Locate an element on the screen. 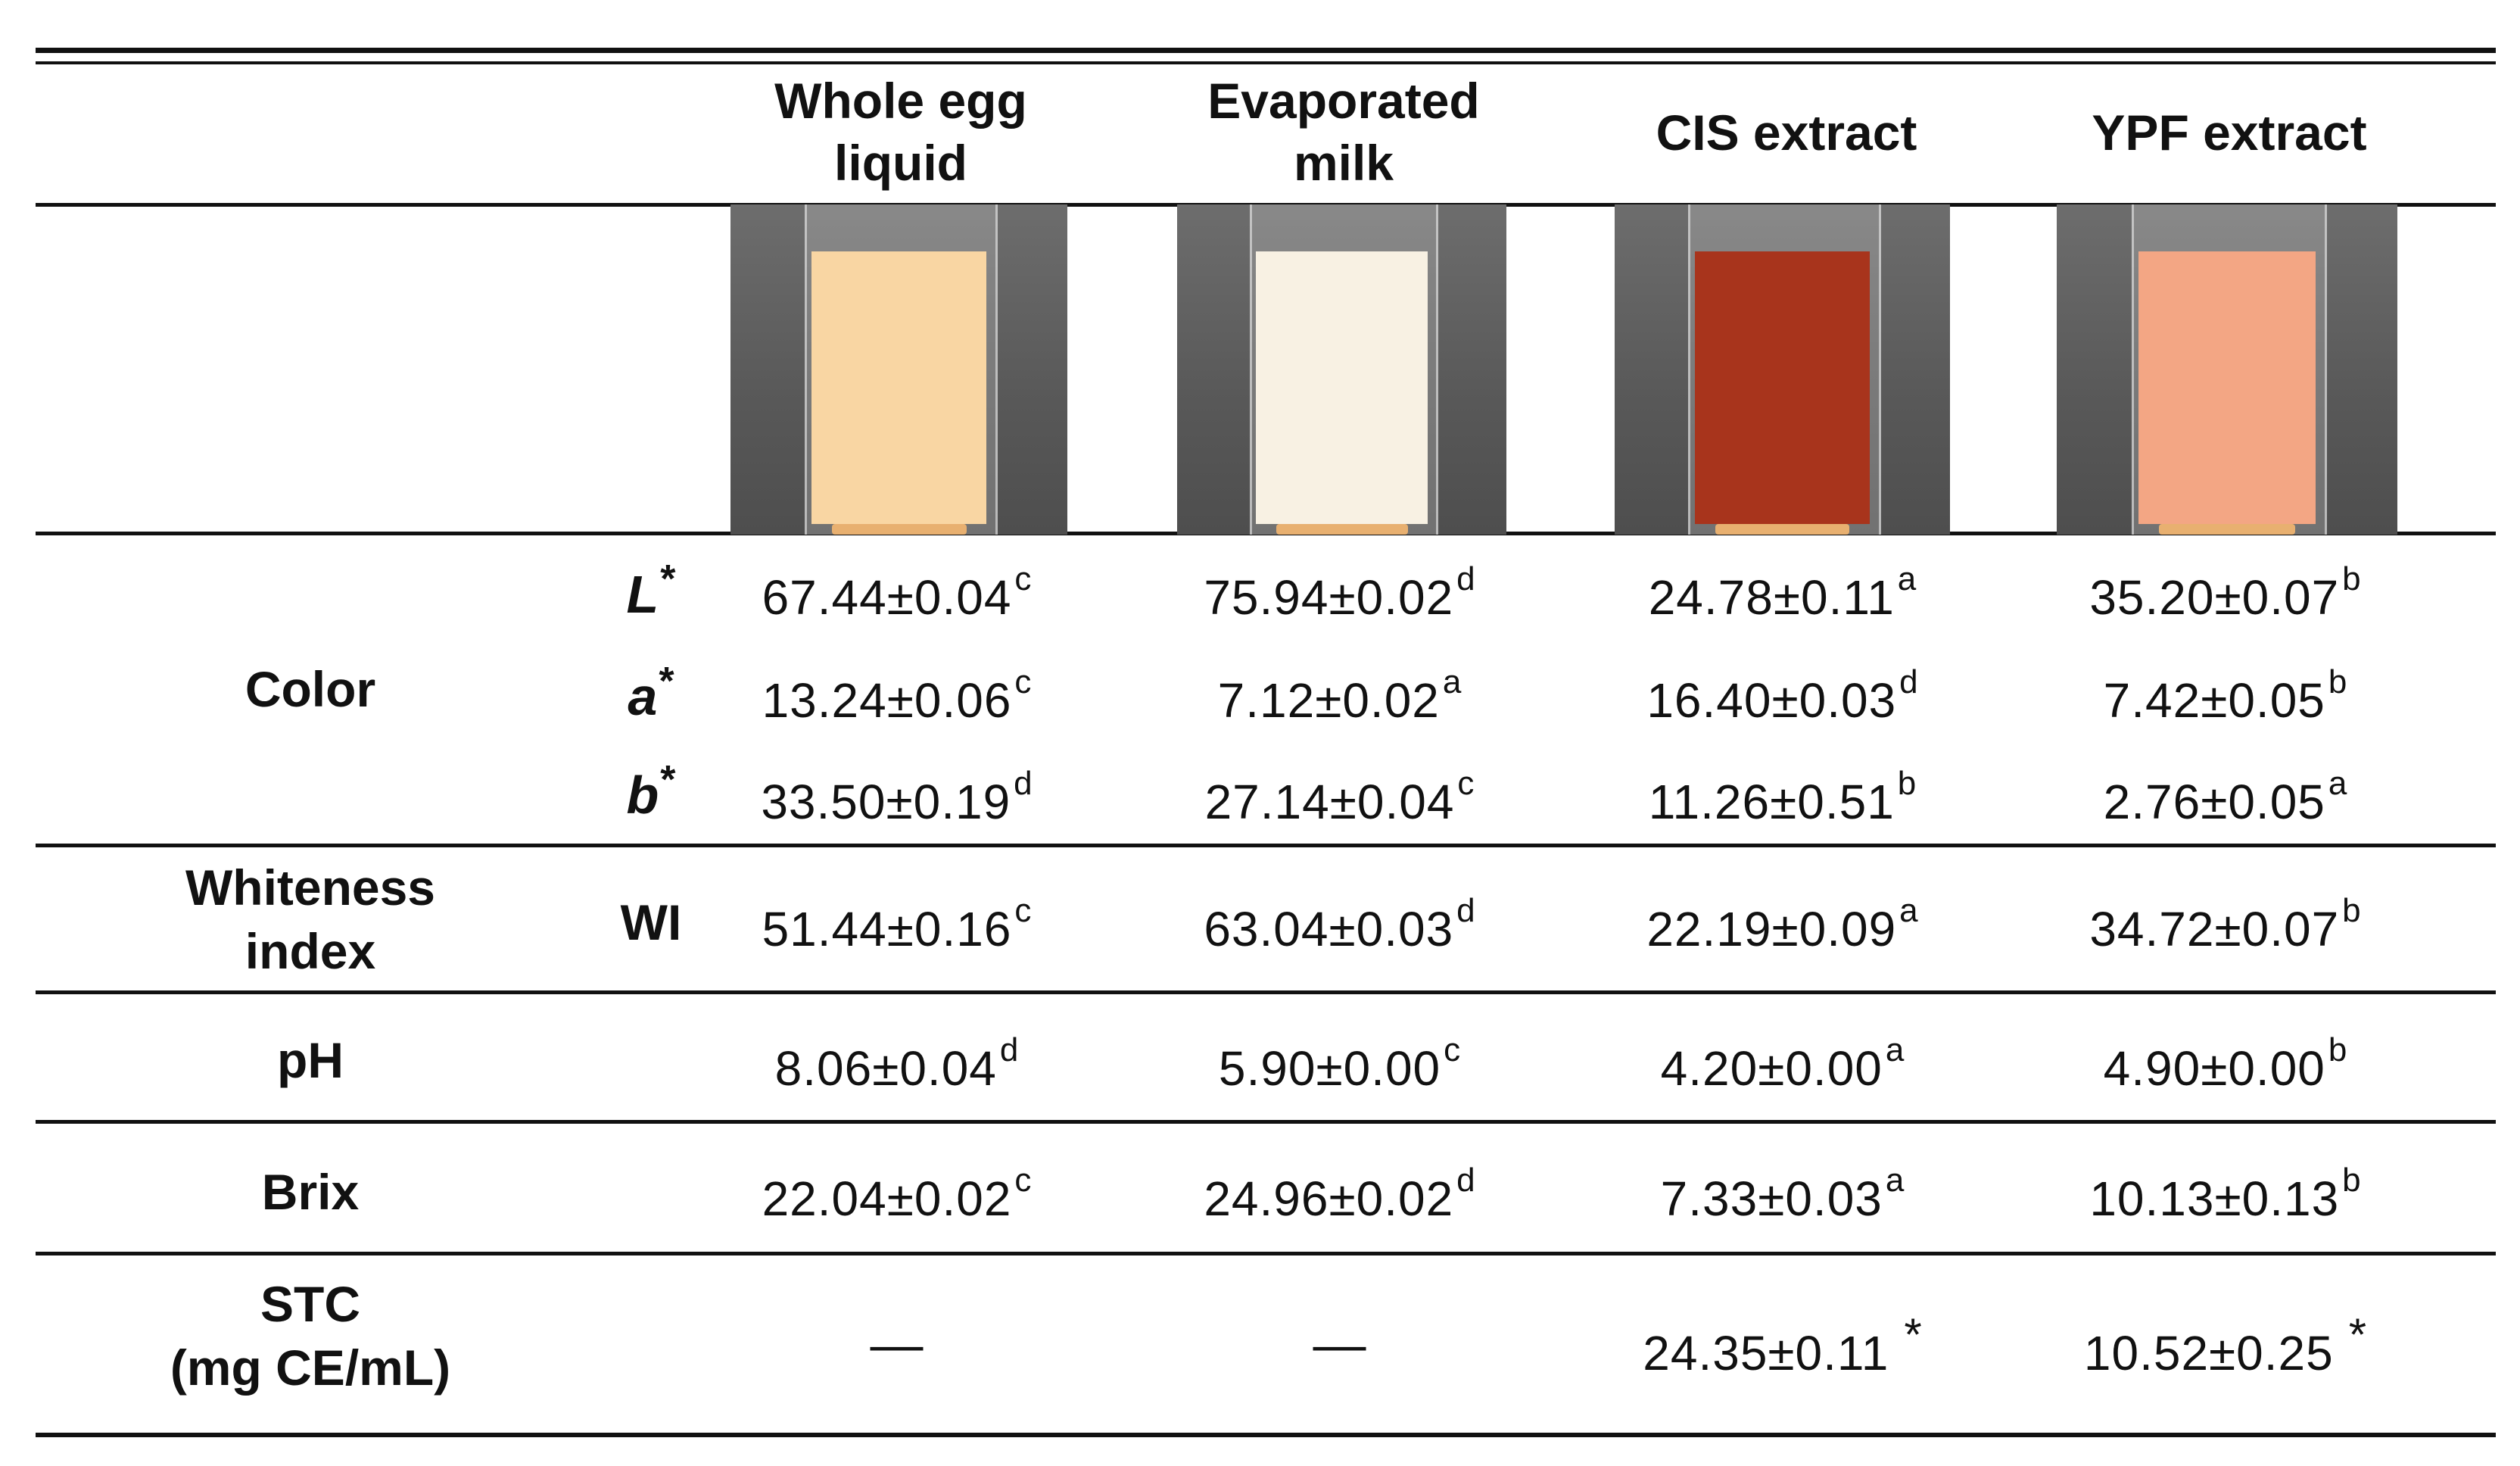 Image resolution: width=2520 pixels, height=1466 pixels. value-b-evaporated-milk: 27.14±0.04c is located at coordinates (1339, 797).